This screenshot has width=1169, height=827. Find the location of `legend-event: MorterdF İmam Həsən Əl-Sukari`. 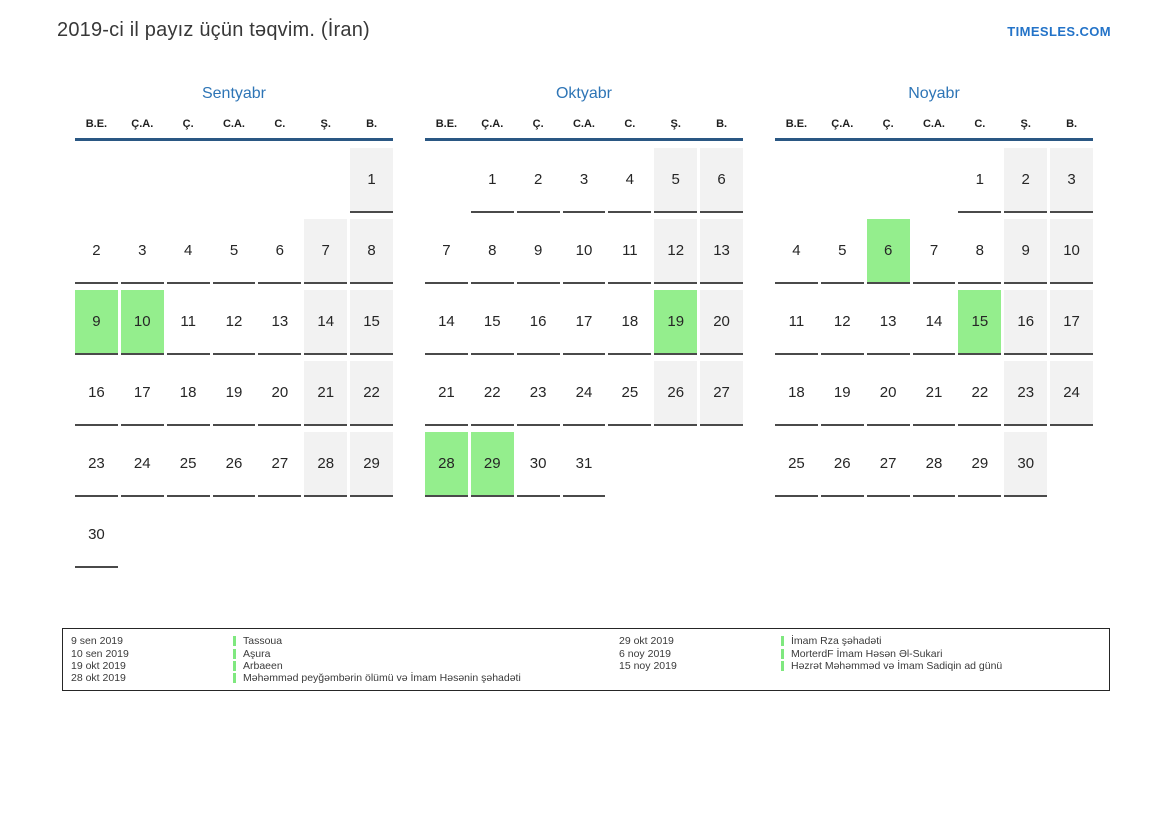

legend-event: MorterdF İmam Həsən Əl-Sukari is located at coordinates (867, 653).